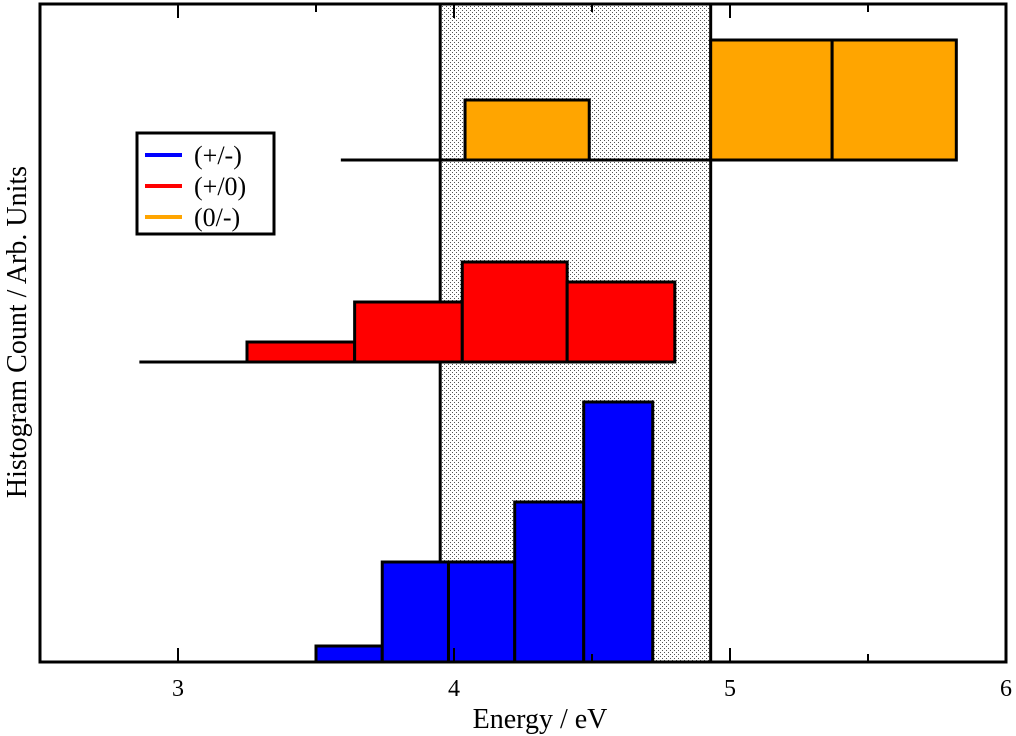  Describe the element at coordinates (217, 217) in the screenshot. I see `legend-entry: (0/-)` at that location.